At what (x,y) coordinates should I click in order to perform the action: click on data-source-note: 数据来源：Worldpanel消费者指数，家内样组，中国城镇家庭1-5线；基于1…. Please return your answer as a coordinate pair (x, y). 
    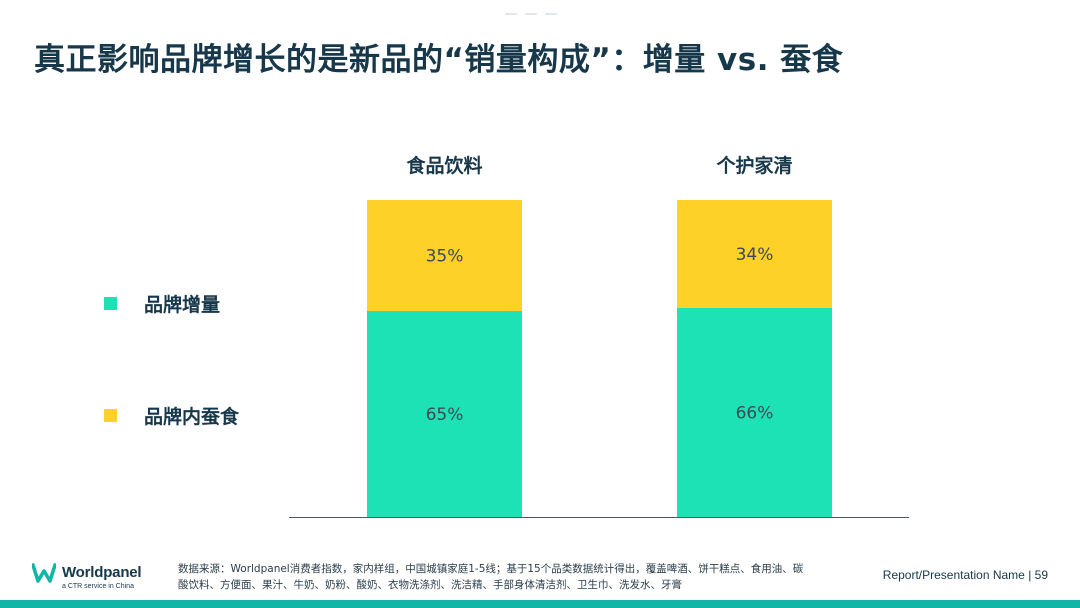
    Looking at the image, I should click on (491, 577).